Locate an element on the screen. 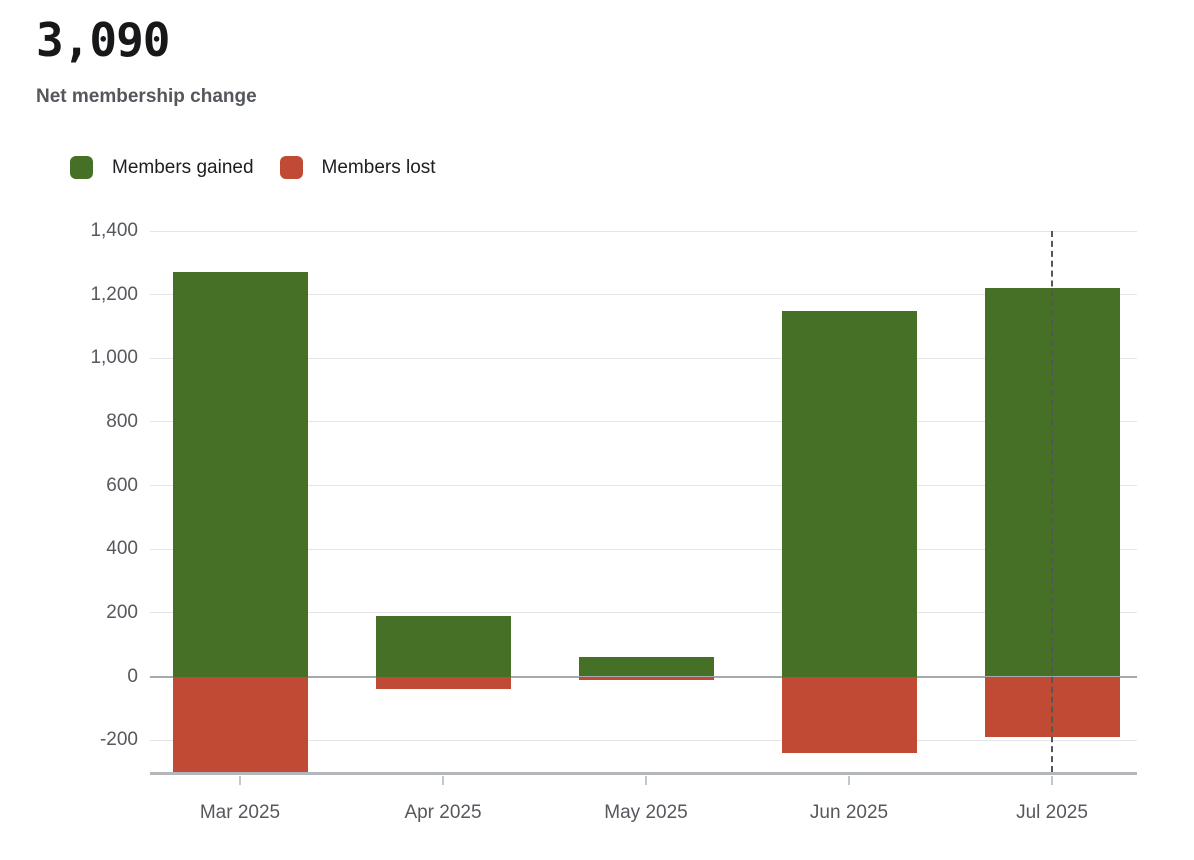 The height and width of the screenshot is (860, 1194). chart-legend: Members gained Members lost is located at coordinates (253, 167).